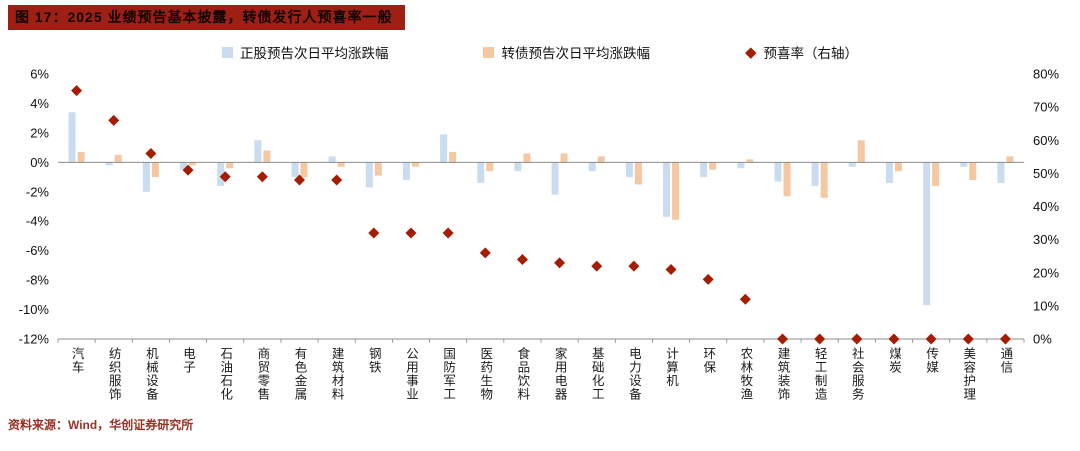 The image size is (1080, 451). What do you see at coordinates (1046, 74) in the screenshot?
I see `right-axis-tick-label: 80%` at bounding box center [1046, 74].